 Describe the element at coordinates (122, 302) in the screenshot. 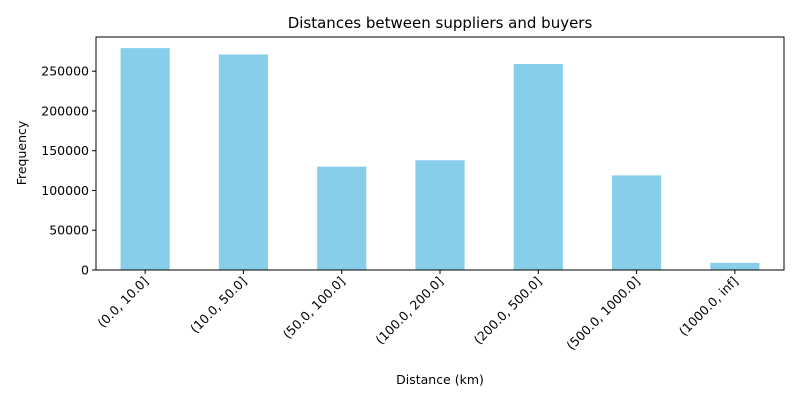

I see `x-tick-label-0: (0.0, 10.0]` at that location.